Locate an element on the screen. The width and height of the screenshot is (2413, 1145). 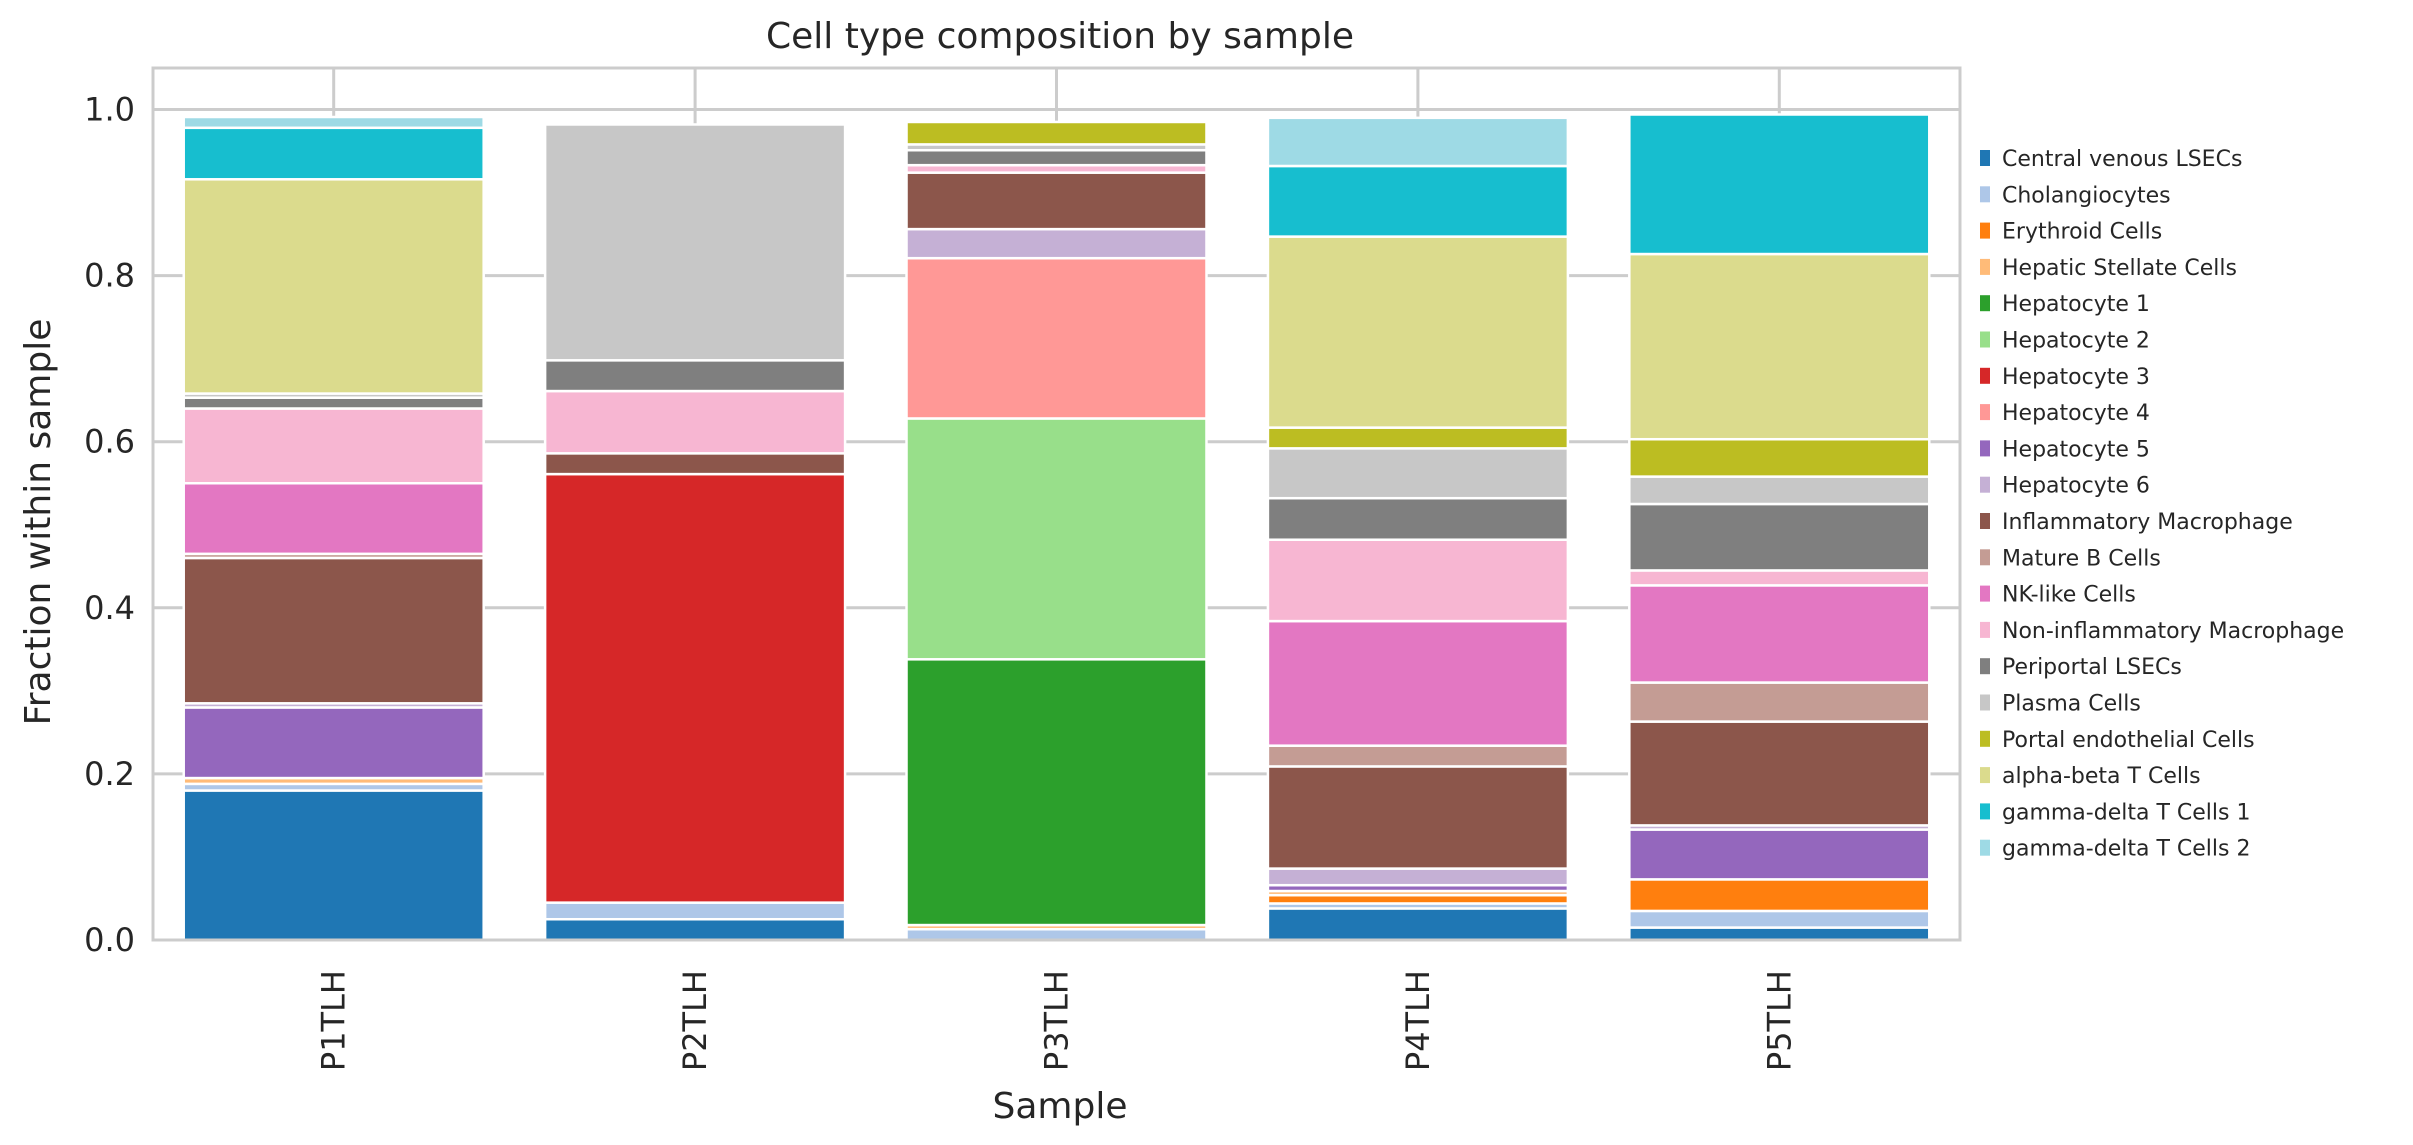
legend-entry: Portal endothelial Cells is located at coordinates (2117, 740).